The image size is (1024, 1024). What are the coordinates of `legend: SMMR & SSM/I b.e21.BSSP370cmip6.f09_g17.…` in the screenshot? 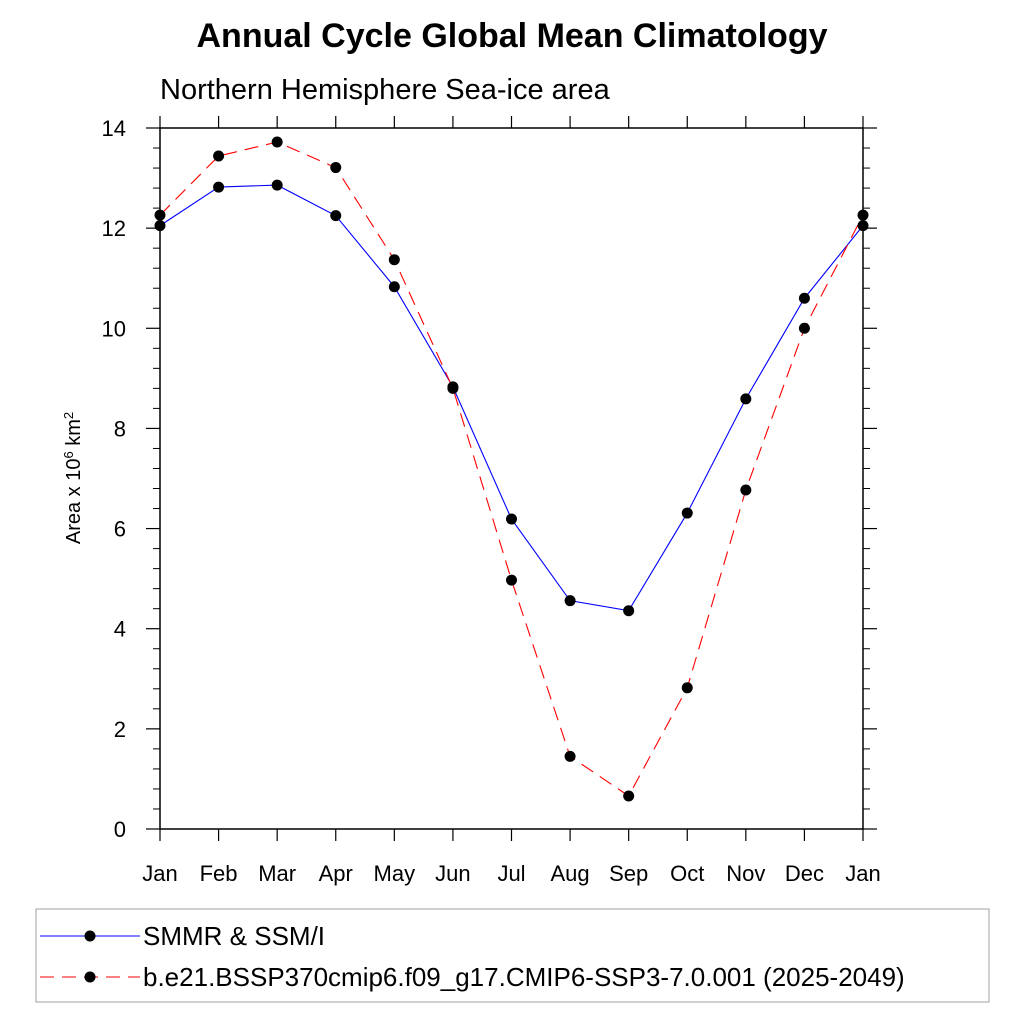 It's located at (512, 955).